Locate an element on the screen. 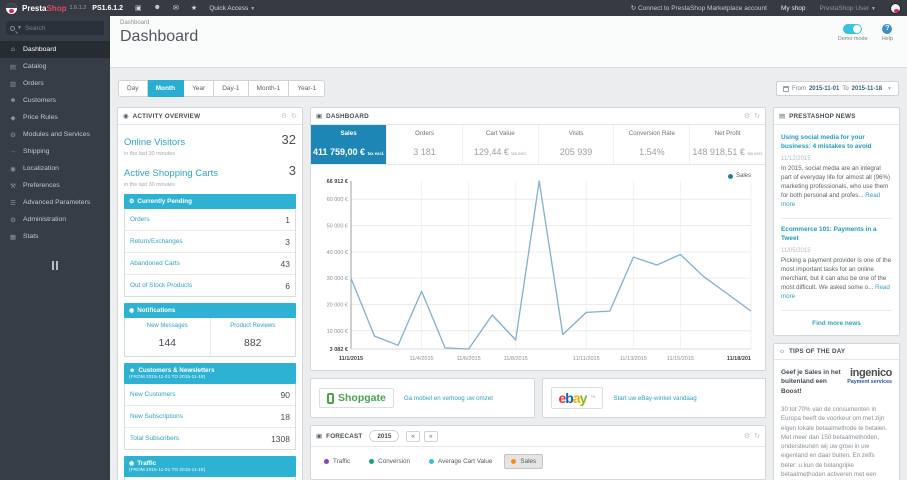  sidebar-item-localization: ◉ Localization is located at coordinates (34, 169).